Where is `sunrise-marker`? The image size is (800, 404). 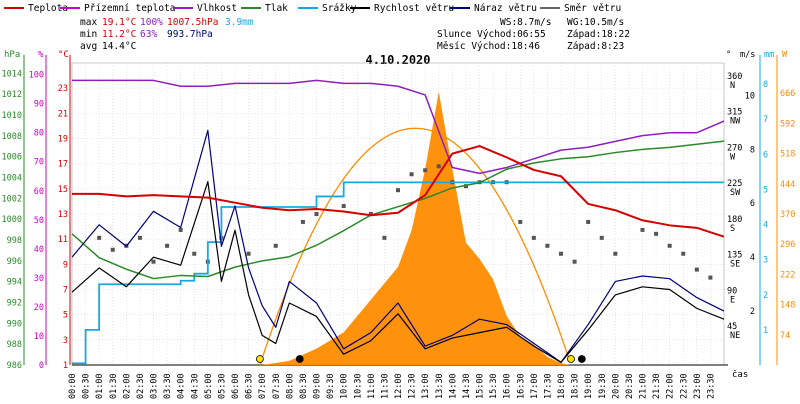
sunrise-marker is located at coordinates (260, 359).